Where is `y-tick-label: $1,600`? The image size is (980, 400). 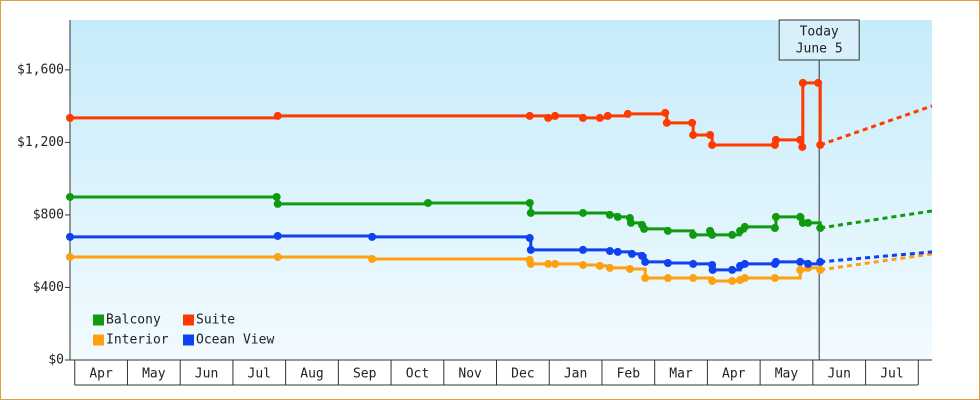
y-tick-label: $1,600 is located at coordinates (40, 69).